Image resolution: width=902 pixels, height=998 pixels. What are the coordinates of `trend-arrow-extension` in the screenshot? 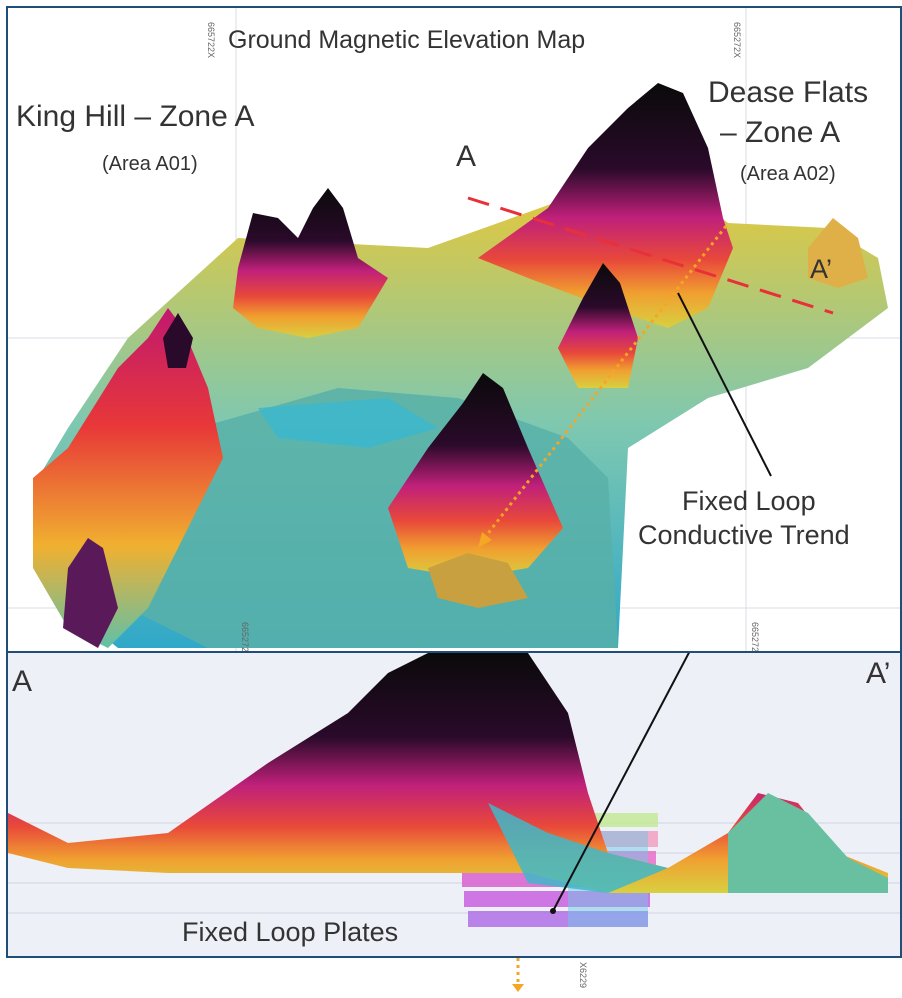 It's located at (518, 975).